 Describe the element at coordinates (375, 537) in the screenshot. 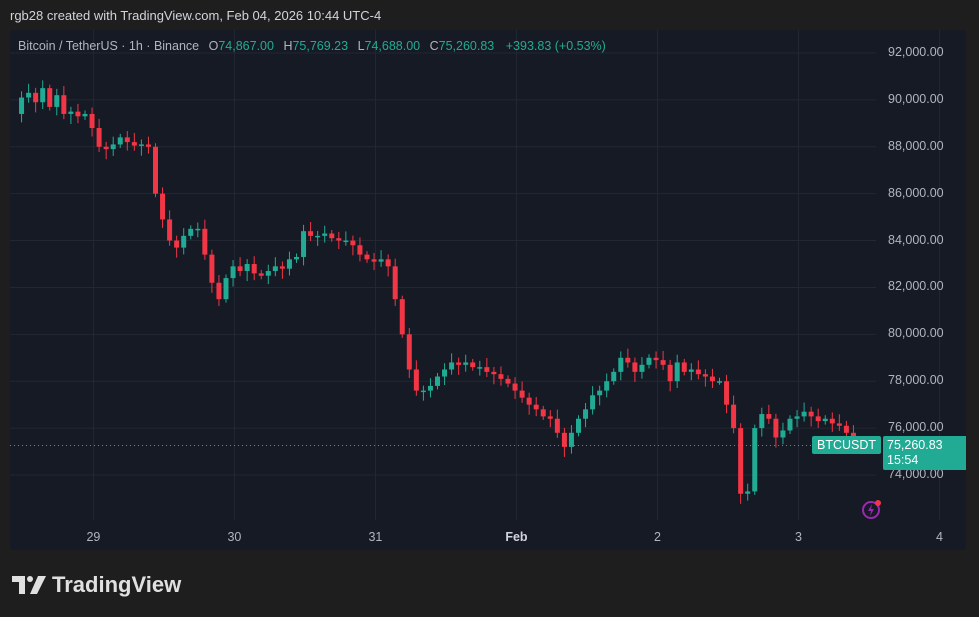

I see `time-tick-label: 31` at that location.